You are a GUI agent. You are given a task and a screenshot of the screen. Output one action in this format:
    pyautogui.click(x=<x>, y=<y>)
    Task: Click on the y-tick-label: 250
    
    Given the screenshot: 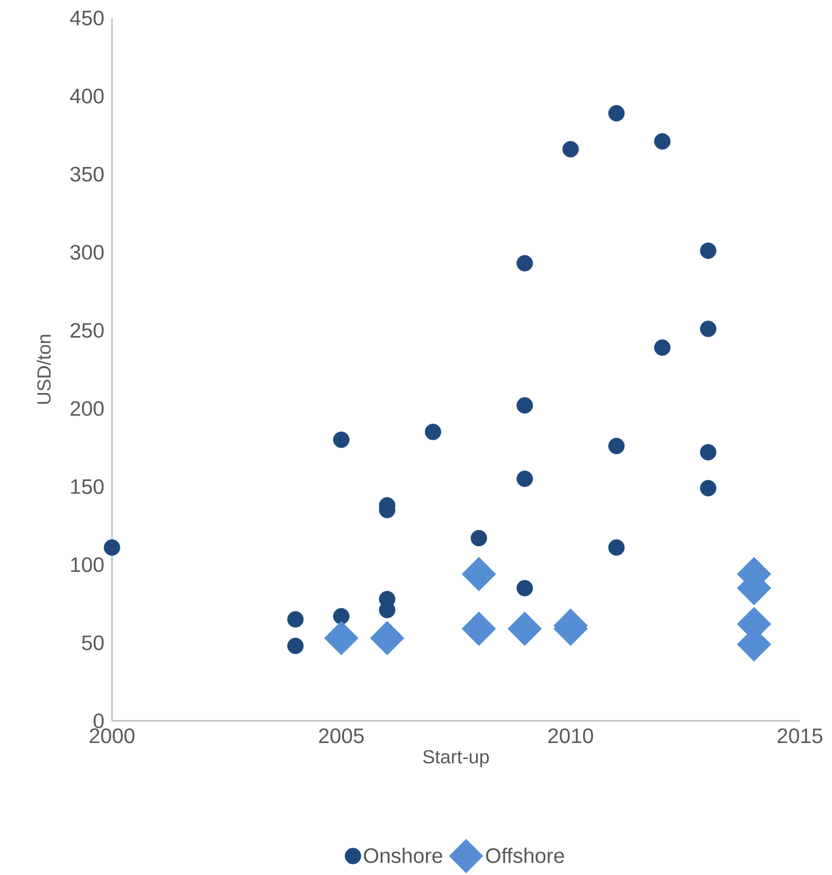 What is the action you would take?
    pyautogui.click(x=87, y=330)
    